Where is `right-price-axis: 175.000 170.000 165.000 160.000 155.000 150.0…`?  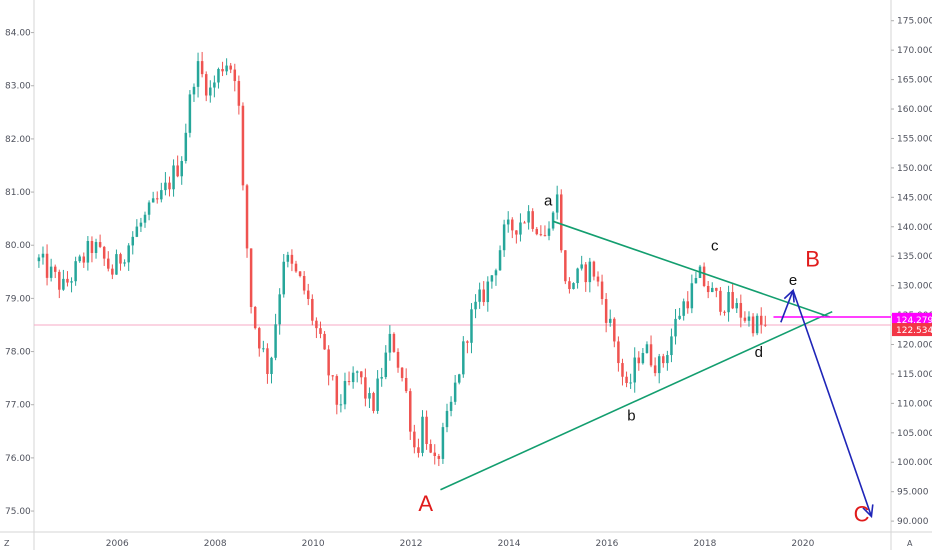
right-price-axis: 175.000 170.000 165.000 160.000 155.000 150.0… is located at coordinates (911, 272).